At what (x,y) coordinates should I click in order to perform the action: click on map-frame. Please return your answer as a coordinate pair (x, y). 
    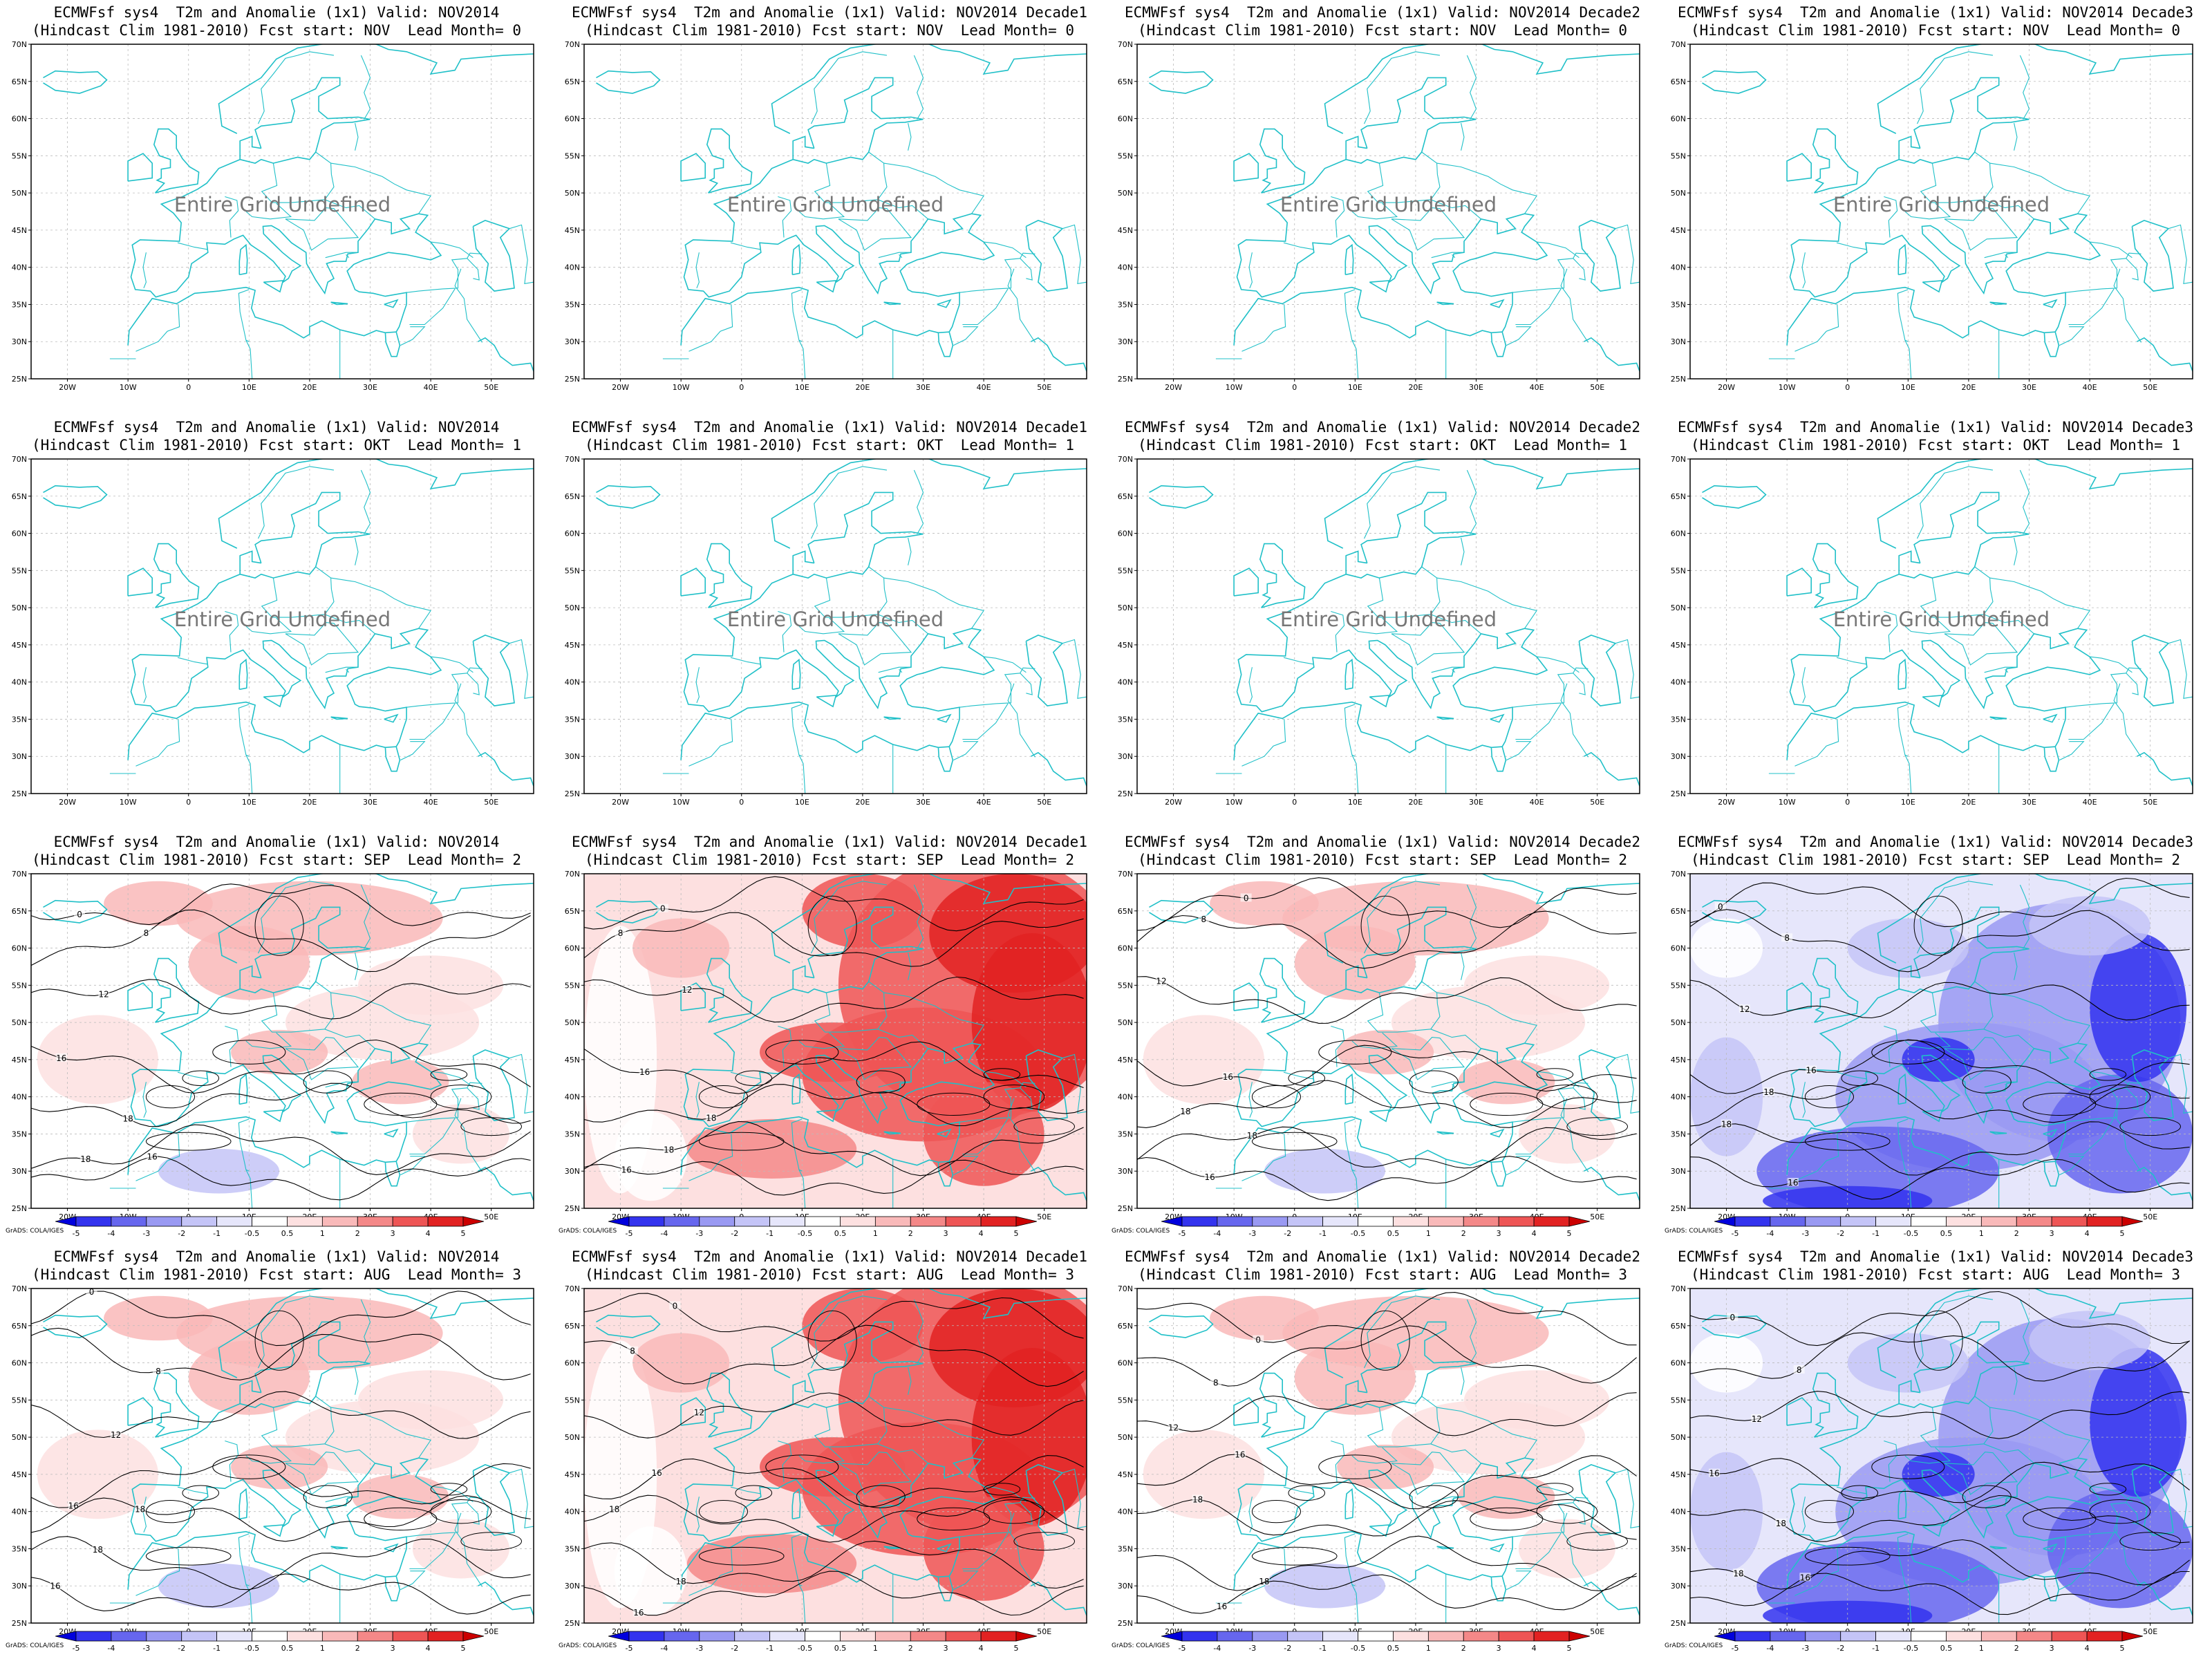
    Looking at the image, I should click on (1388, 211).